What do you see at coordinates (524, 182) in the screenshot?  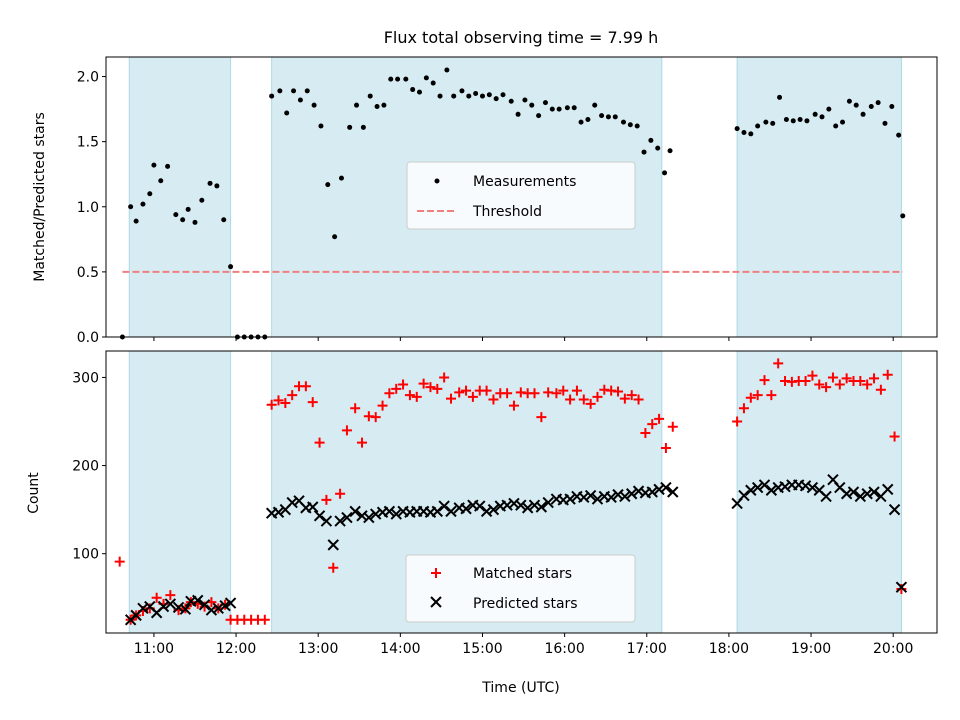 I see `legend-measurements-label: Measurements` at bounding box center [524, 182].